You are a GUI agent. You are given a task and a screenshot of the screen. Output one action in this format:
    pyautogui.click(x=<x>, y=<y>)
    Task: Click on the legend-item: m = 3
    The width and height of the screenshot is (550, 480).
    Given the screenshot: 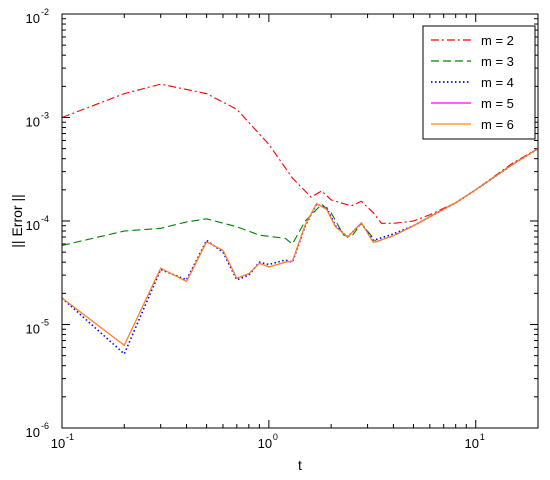 What is the action you would take?
    pyautogui.click(x=472, y=61)
    